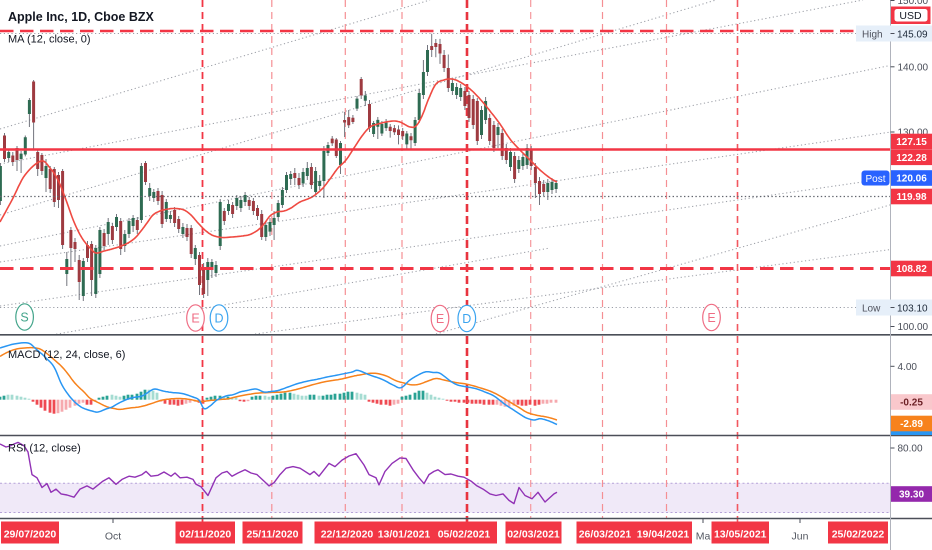 The image size is (932, 550). I want to click on svg-text: 22/12/2020, so click(347, 535).